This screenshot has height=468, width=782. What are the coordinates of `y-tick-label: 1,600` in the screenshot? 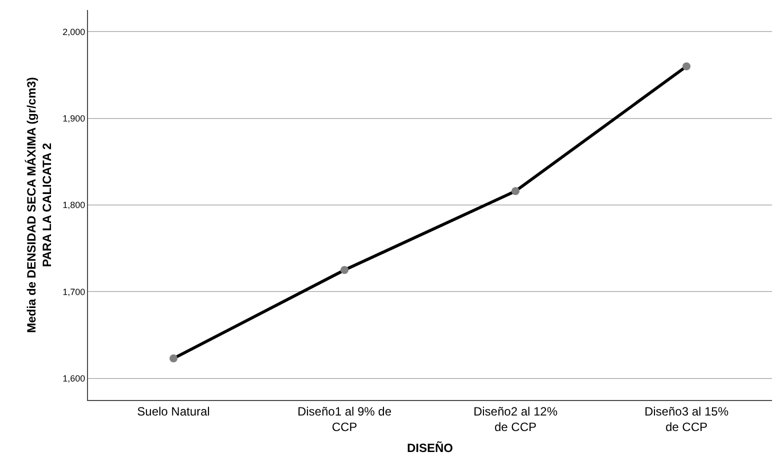 It's located at (74, 378).